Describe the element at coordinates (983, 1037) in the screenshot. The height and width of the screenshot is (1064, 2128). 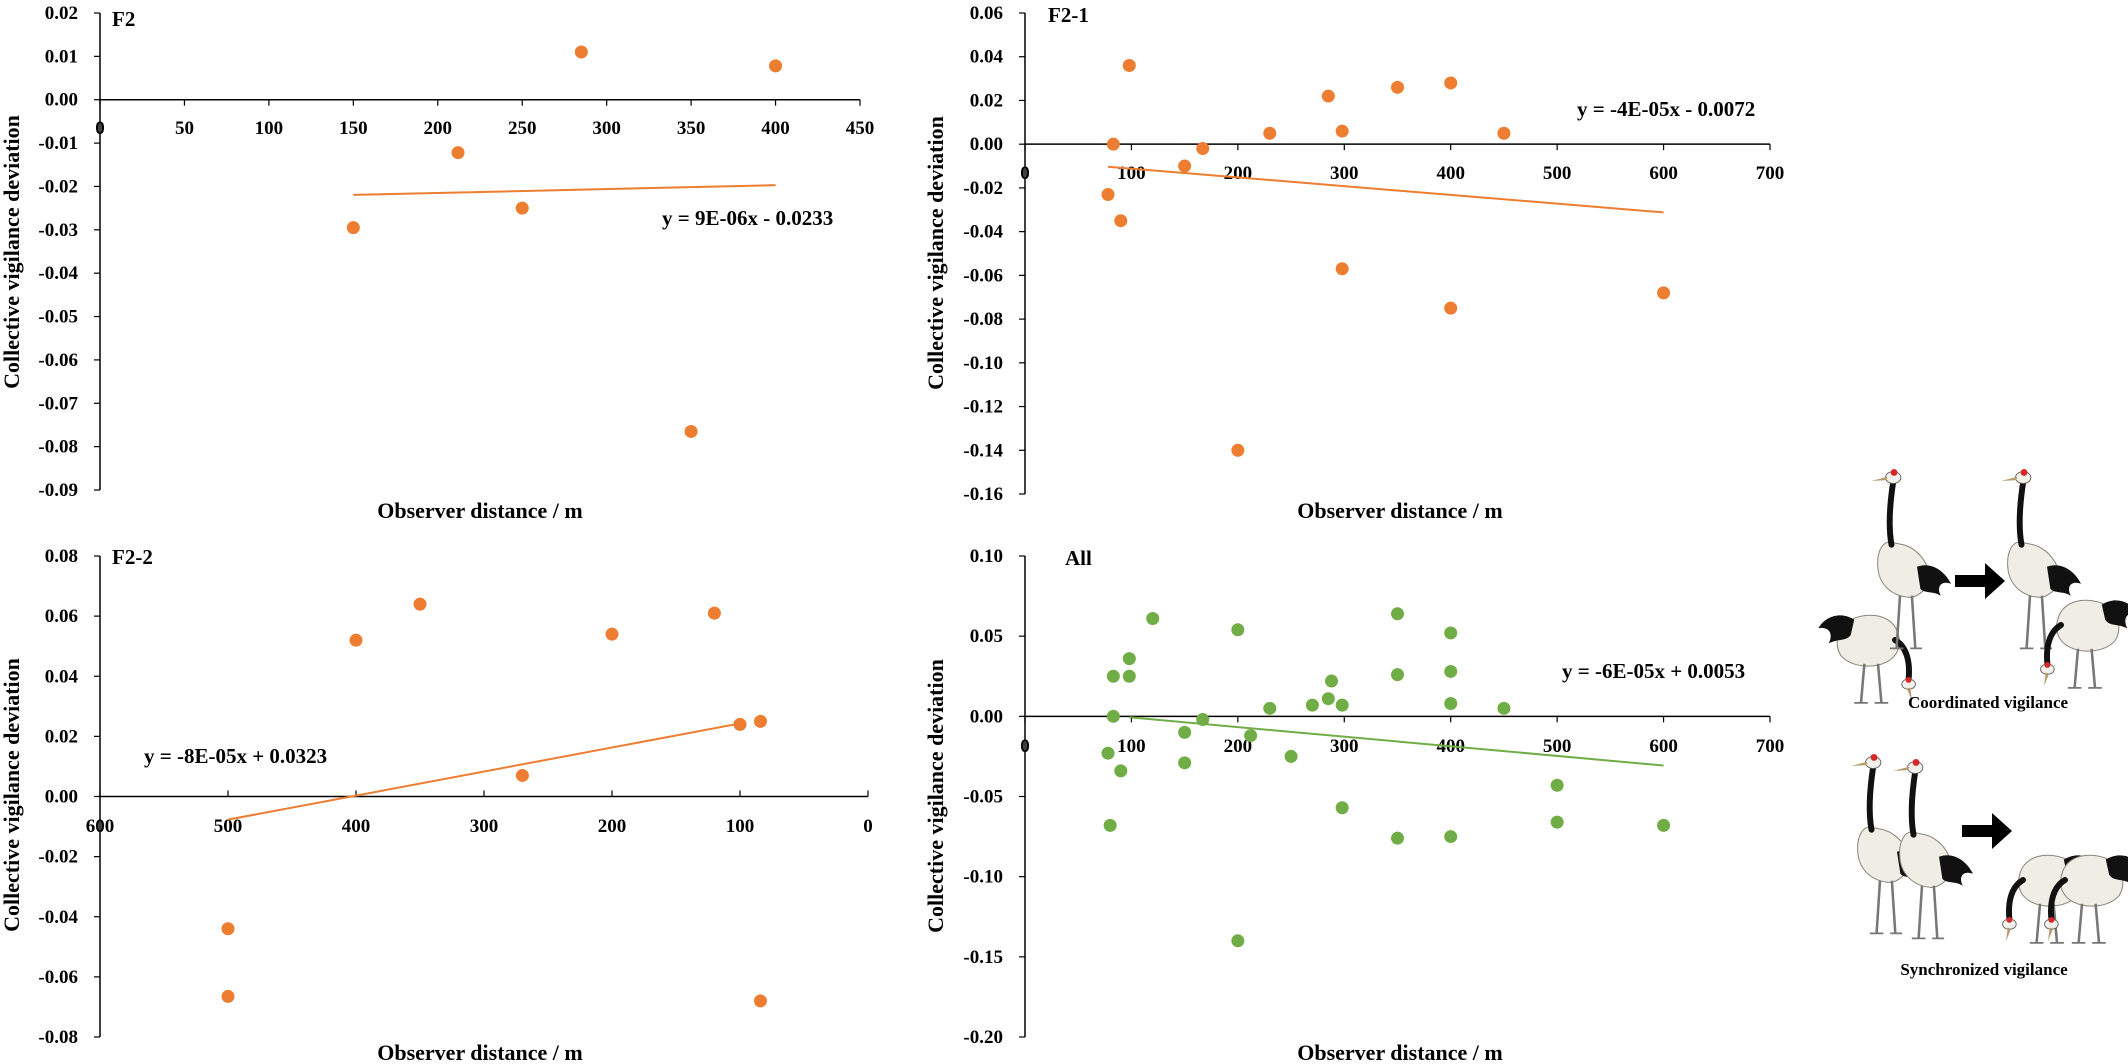
I see `y-tick-label: -0.20` at that location.